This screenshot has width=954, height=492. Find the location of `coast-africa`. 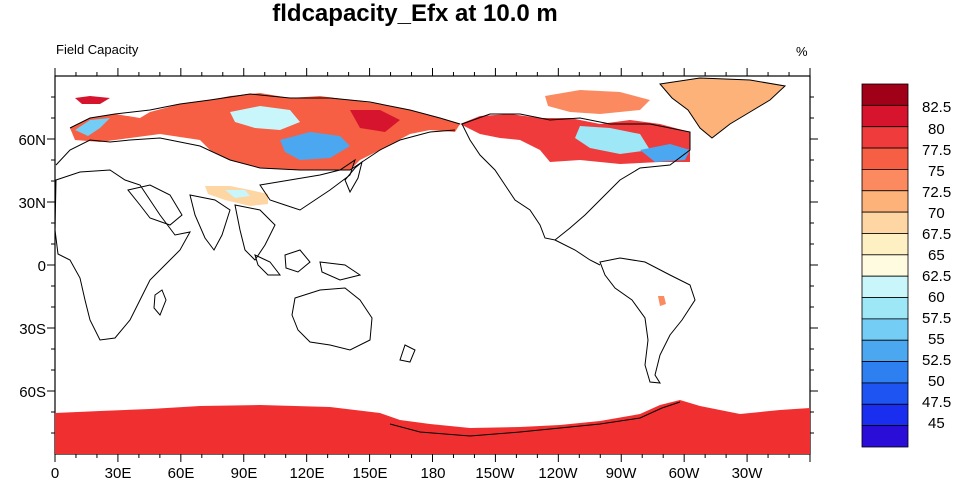

coast-africa is located at coordinates (122, 255).